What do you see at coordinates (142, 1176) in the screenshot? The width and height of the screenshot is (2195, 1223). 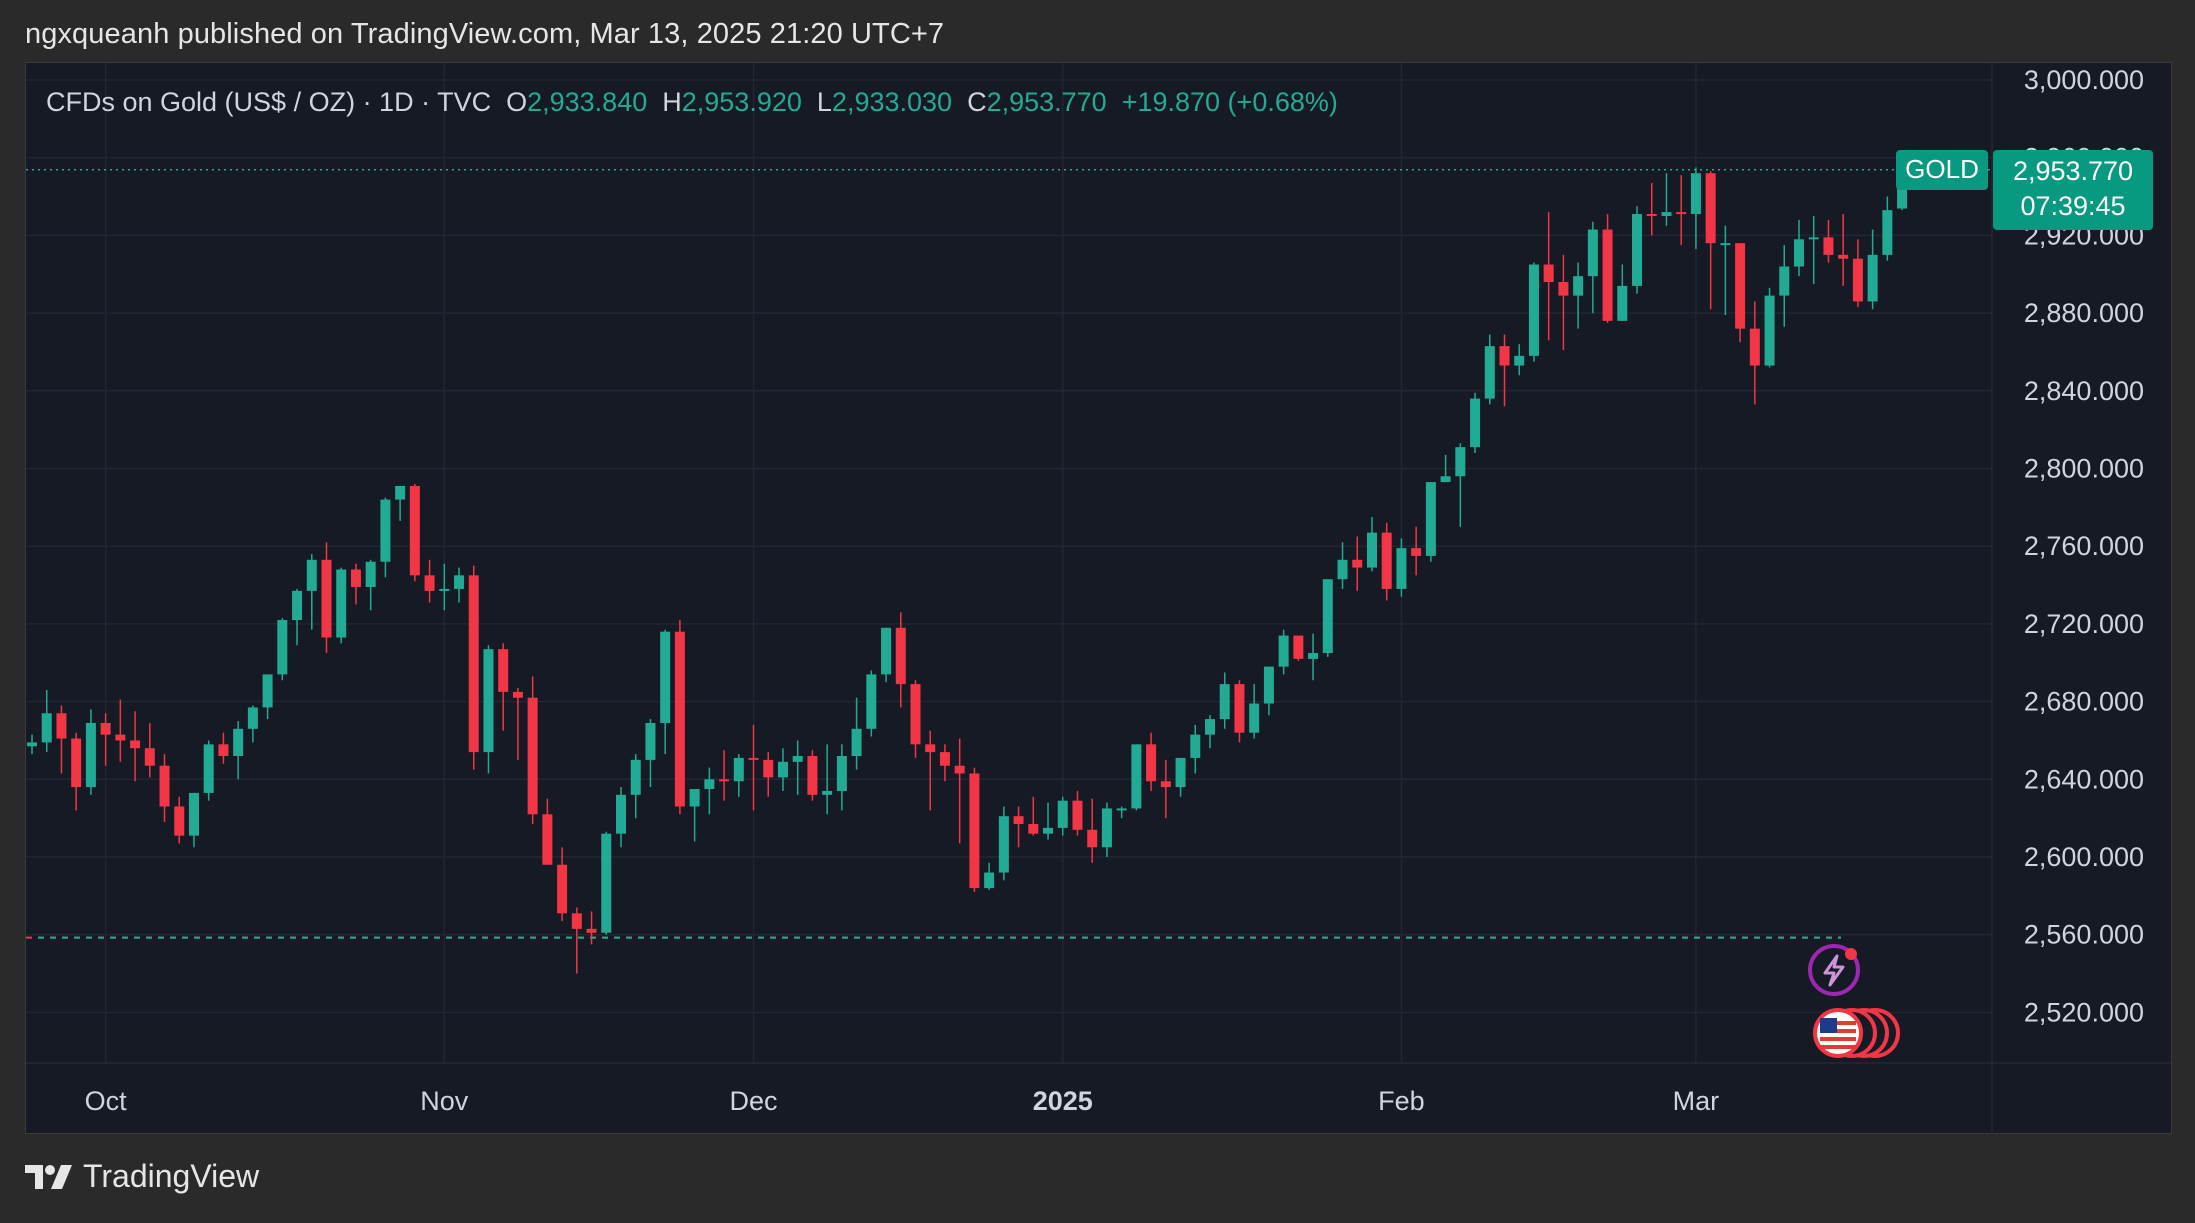 I see `tradingview-logo: TradingView` at bounding box center [142, 1176].